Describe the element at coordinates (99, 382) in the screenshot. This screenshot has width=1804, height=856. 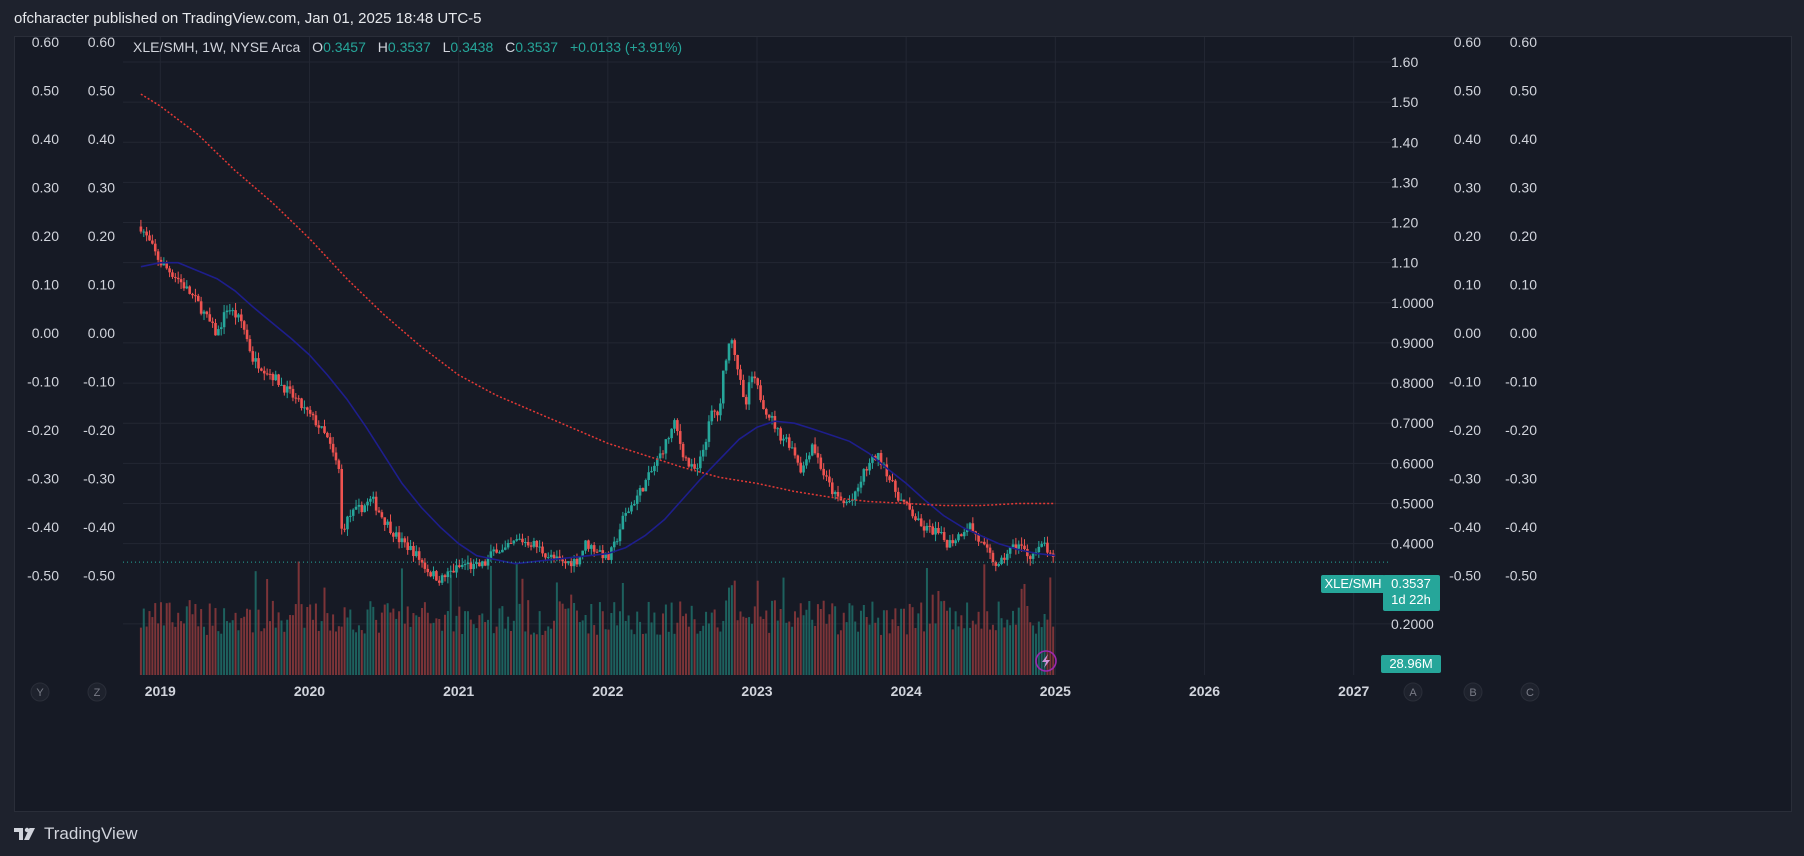
I see `inner-scale-left-label: -0.10` at that location.